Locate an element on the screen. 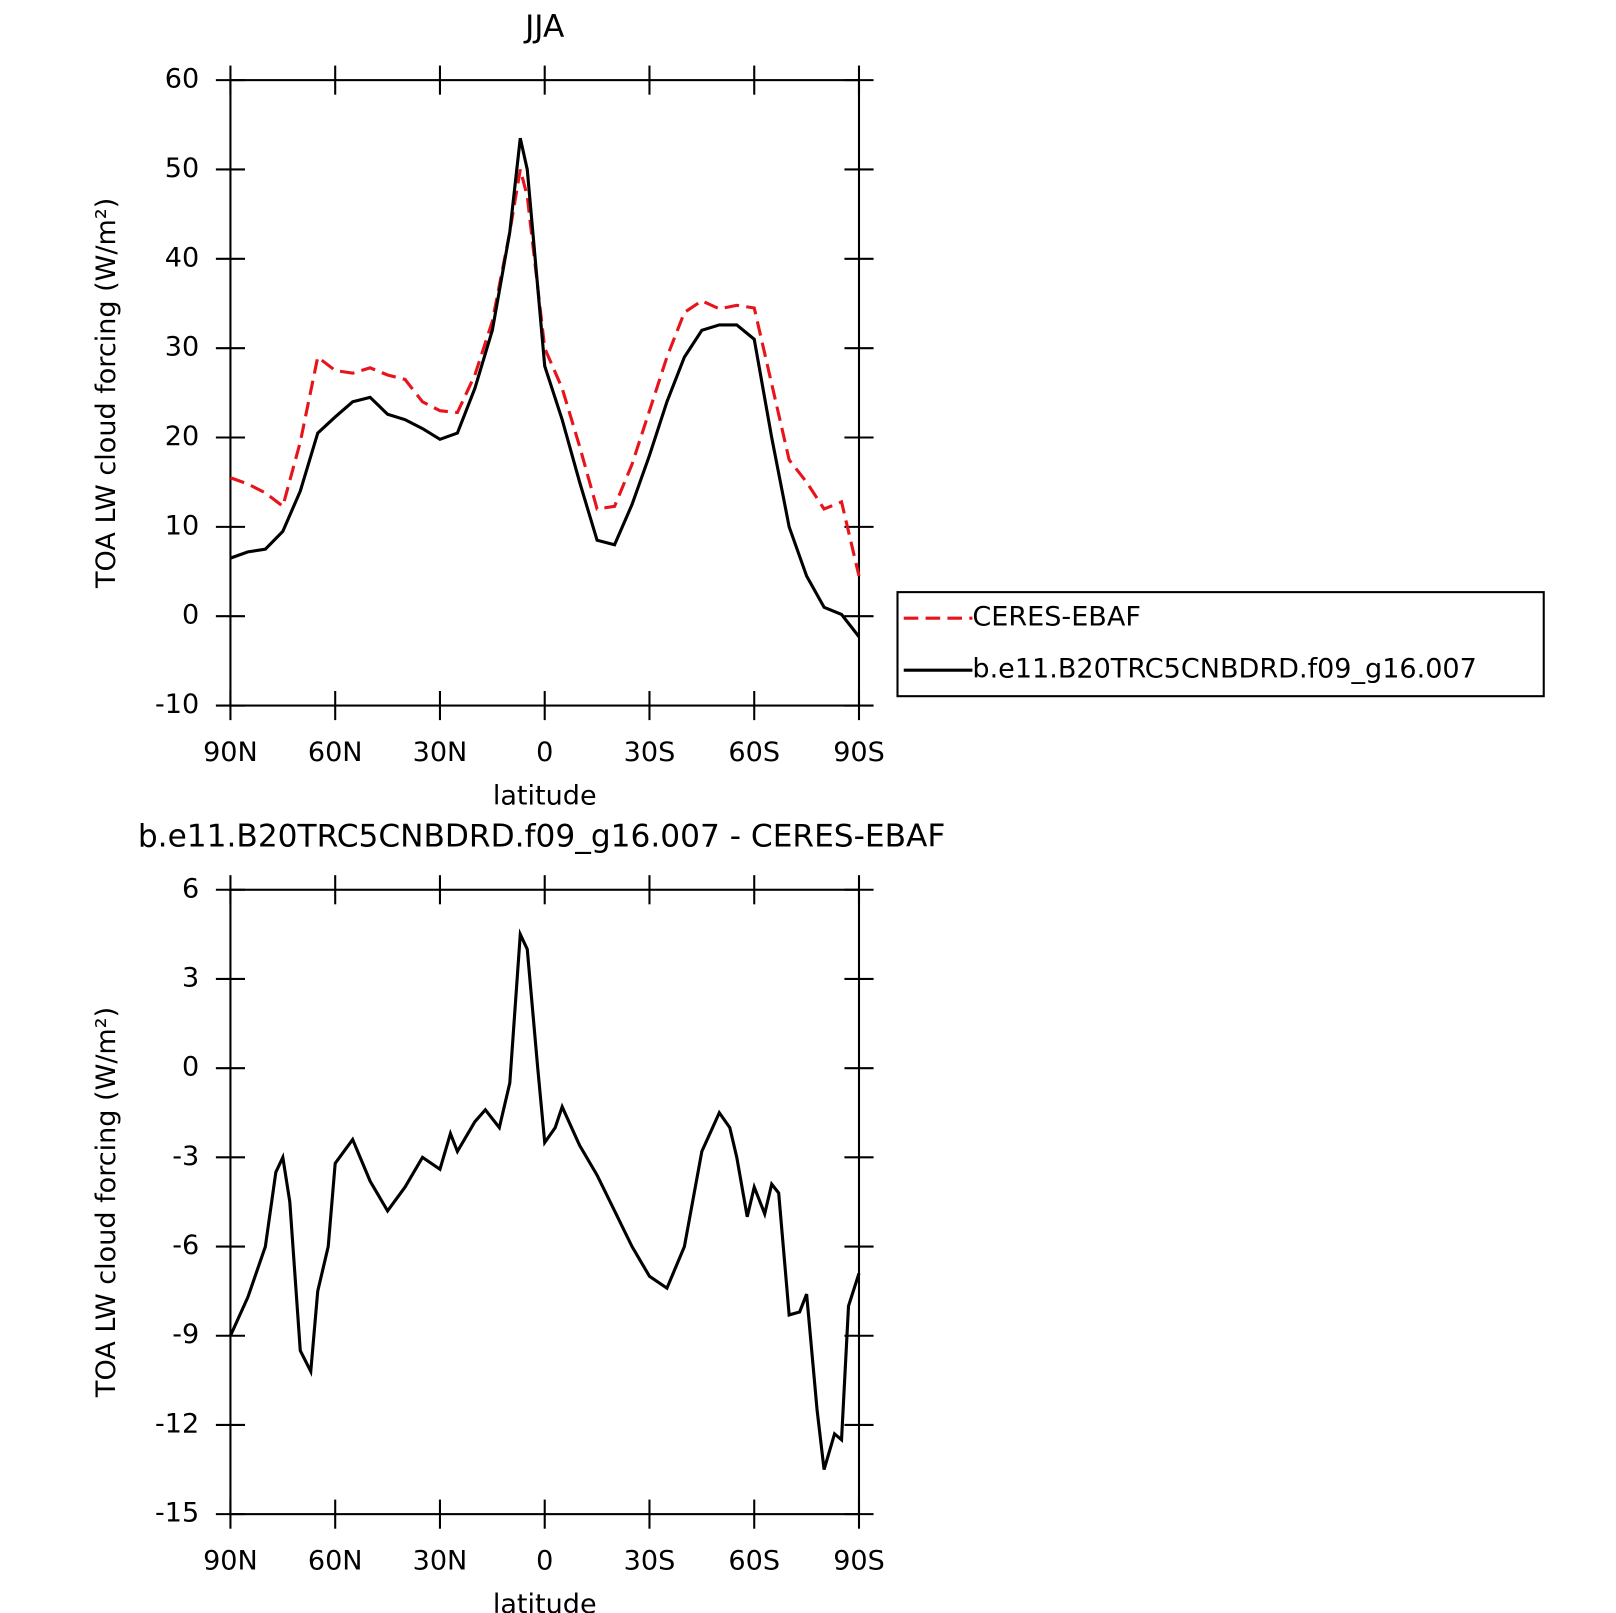  y-tick-label: 20 is located at coordinates (182, 436).